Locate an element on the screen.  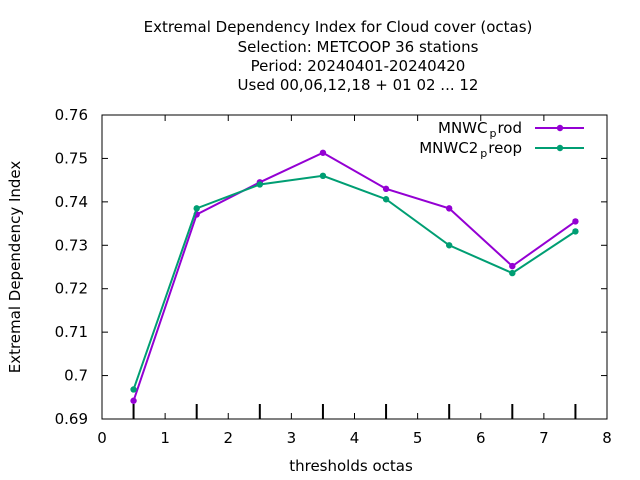
y-tick-label: 0.69 is located at coordinates (71, 419).